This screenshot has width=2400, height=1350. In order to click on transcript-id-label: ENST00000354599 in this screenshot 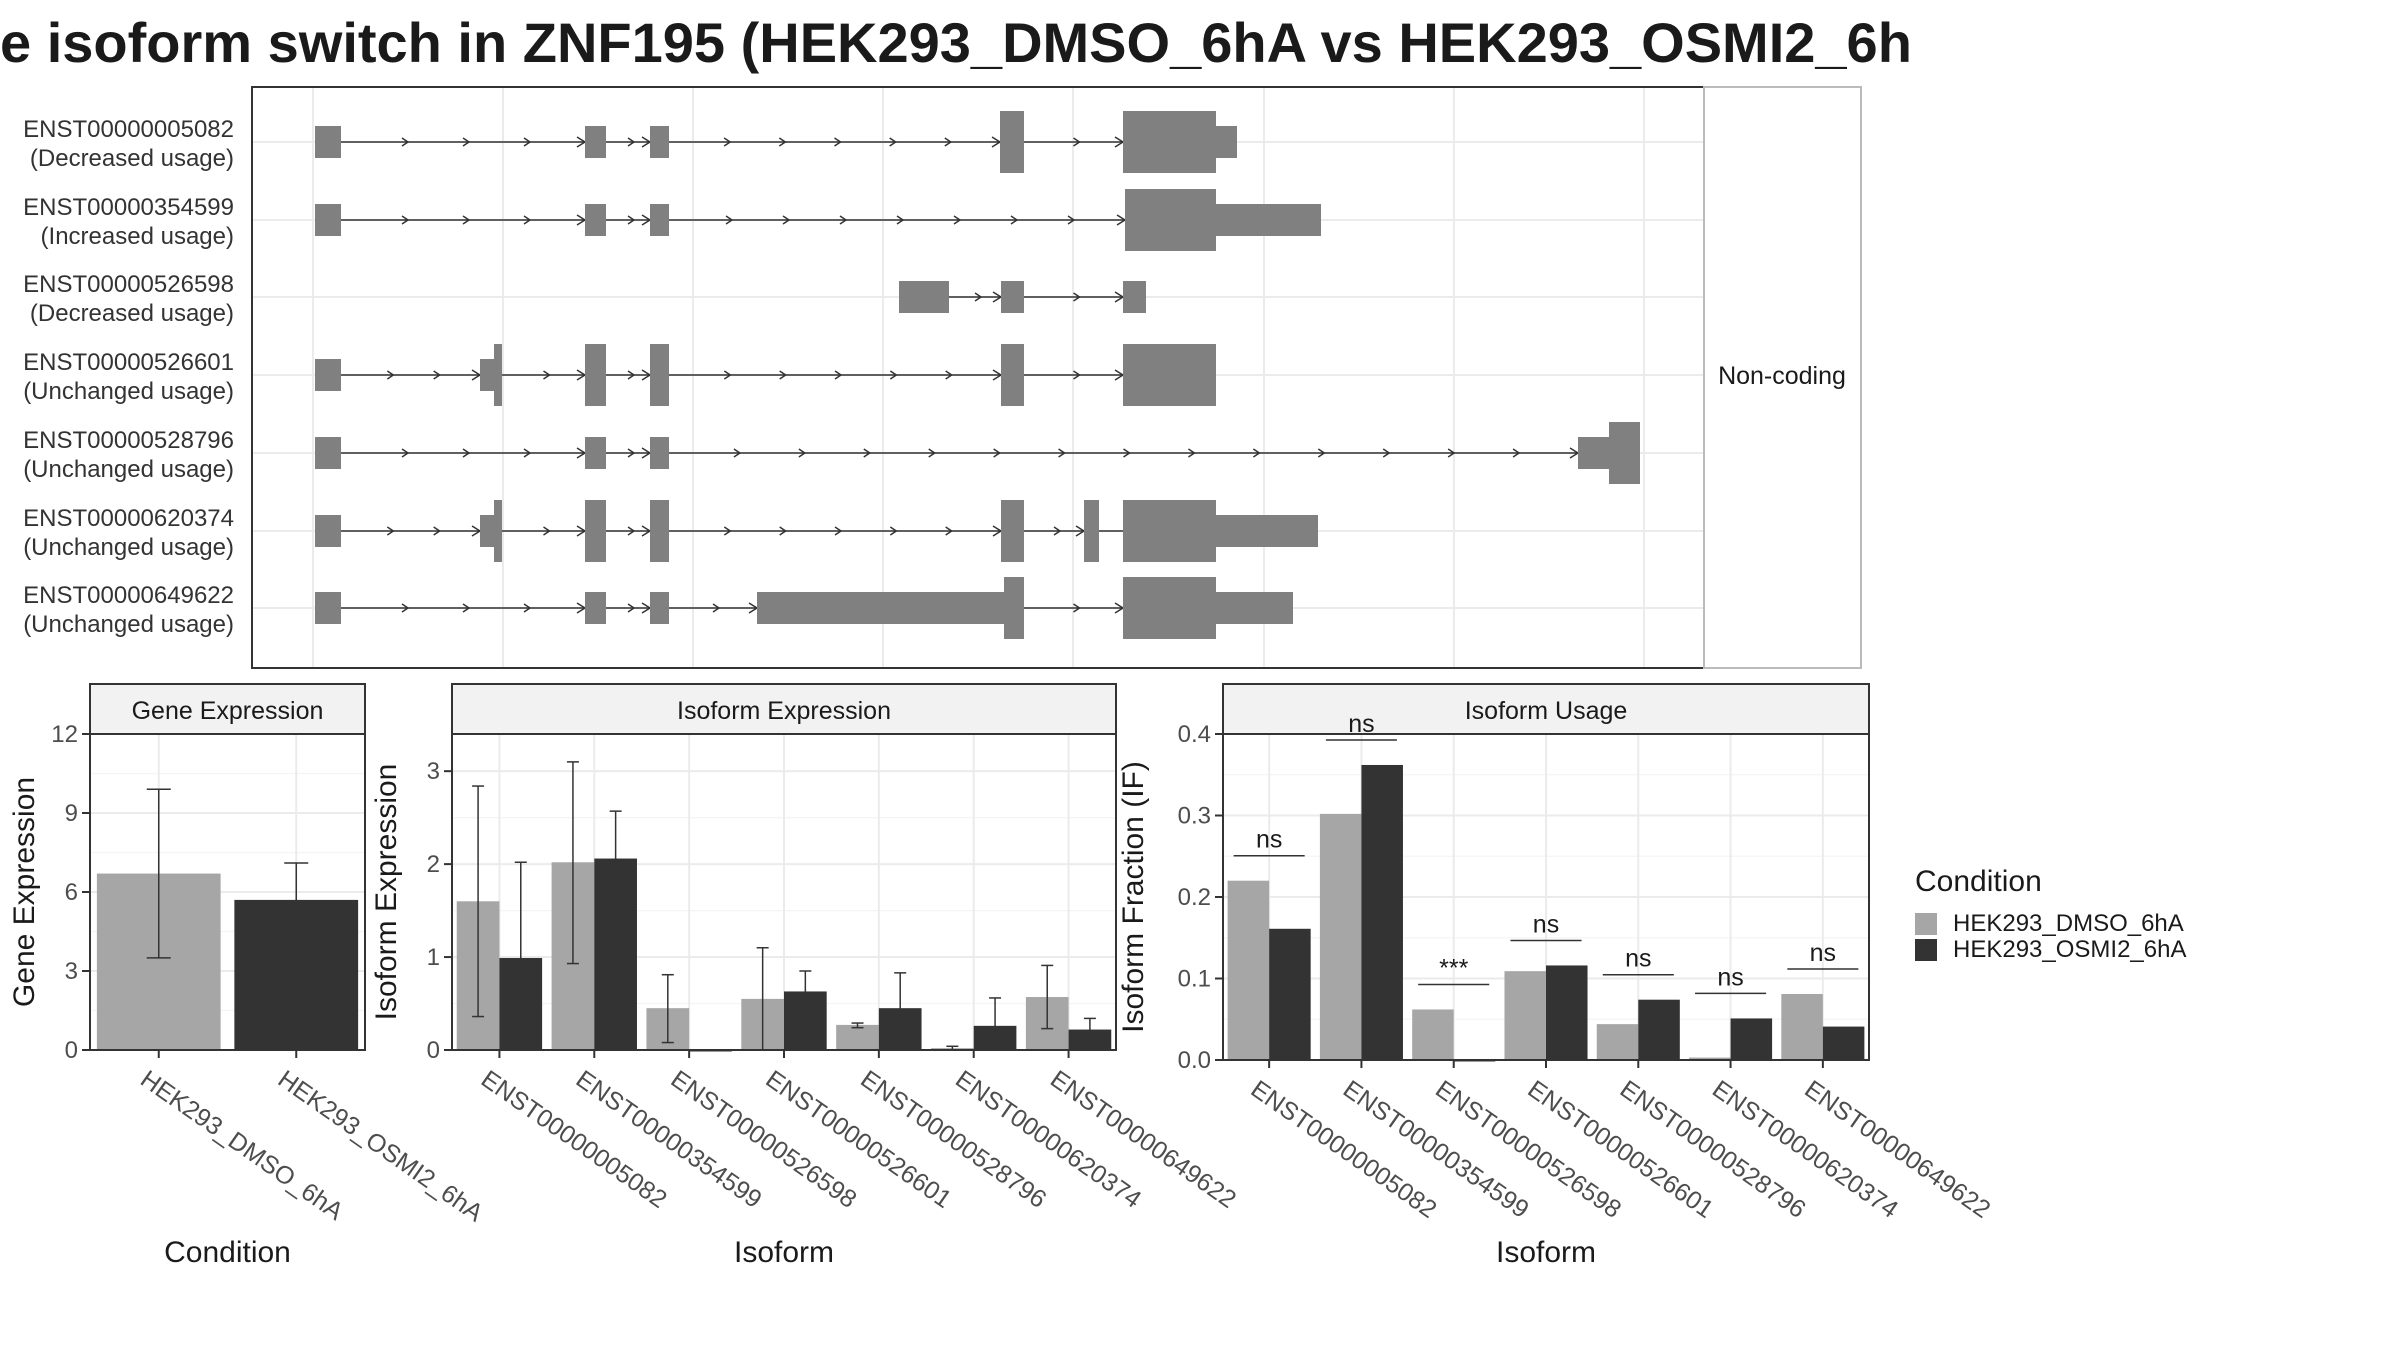, I will do `click(128, 207)`.